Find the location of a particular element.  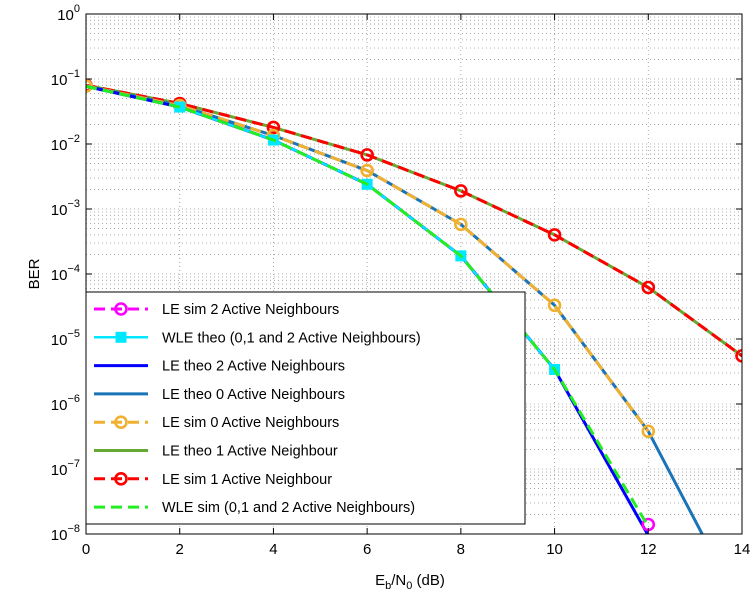

x-axis-label-sub1: b is located at coordinates (388, 586).